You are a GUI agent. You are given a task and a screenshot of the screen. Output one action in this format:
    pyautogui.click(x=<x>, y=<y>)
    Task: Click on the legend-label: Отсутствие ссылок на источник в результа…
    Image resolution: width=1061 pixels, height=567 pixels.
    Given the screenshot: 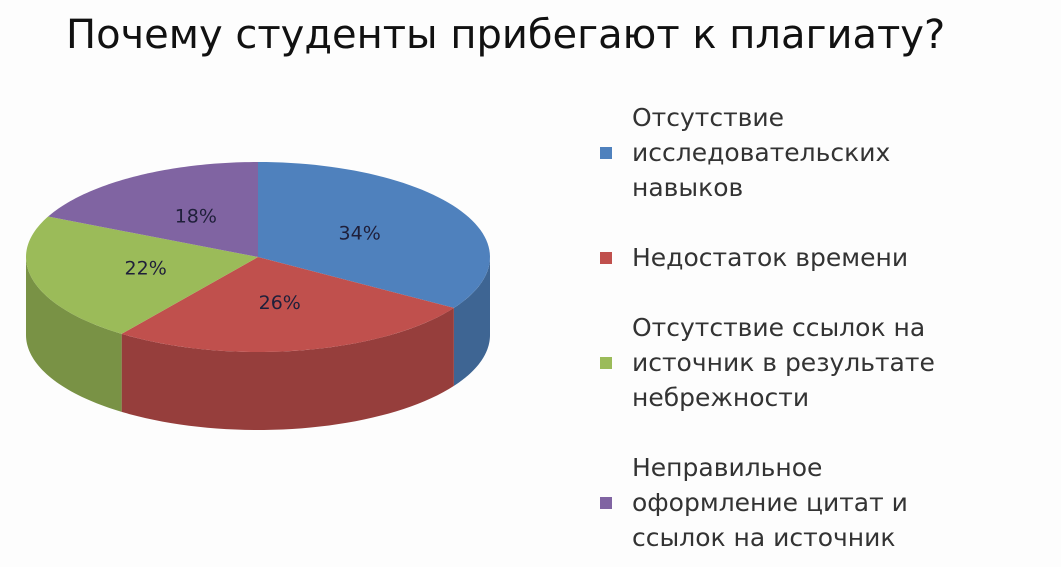 What is the action you would take?
    pyautogui.click(x=783, y=362)
    